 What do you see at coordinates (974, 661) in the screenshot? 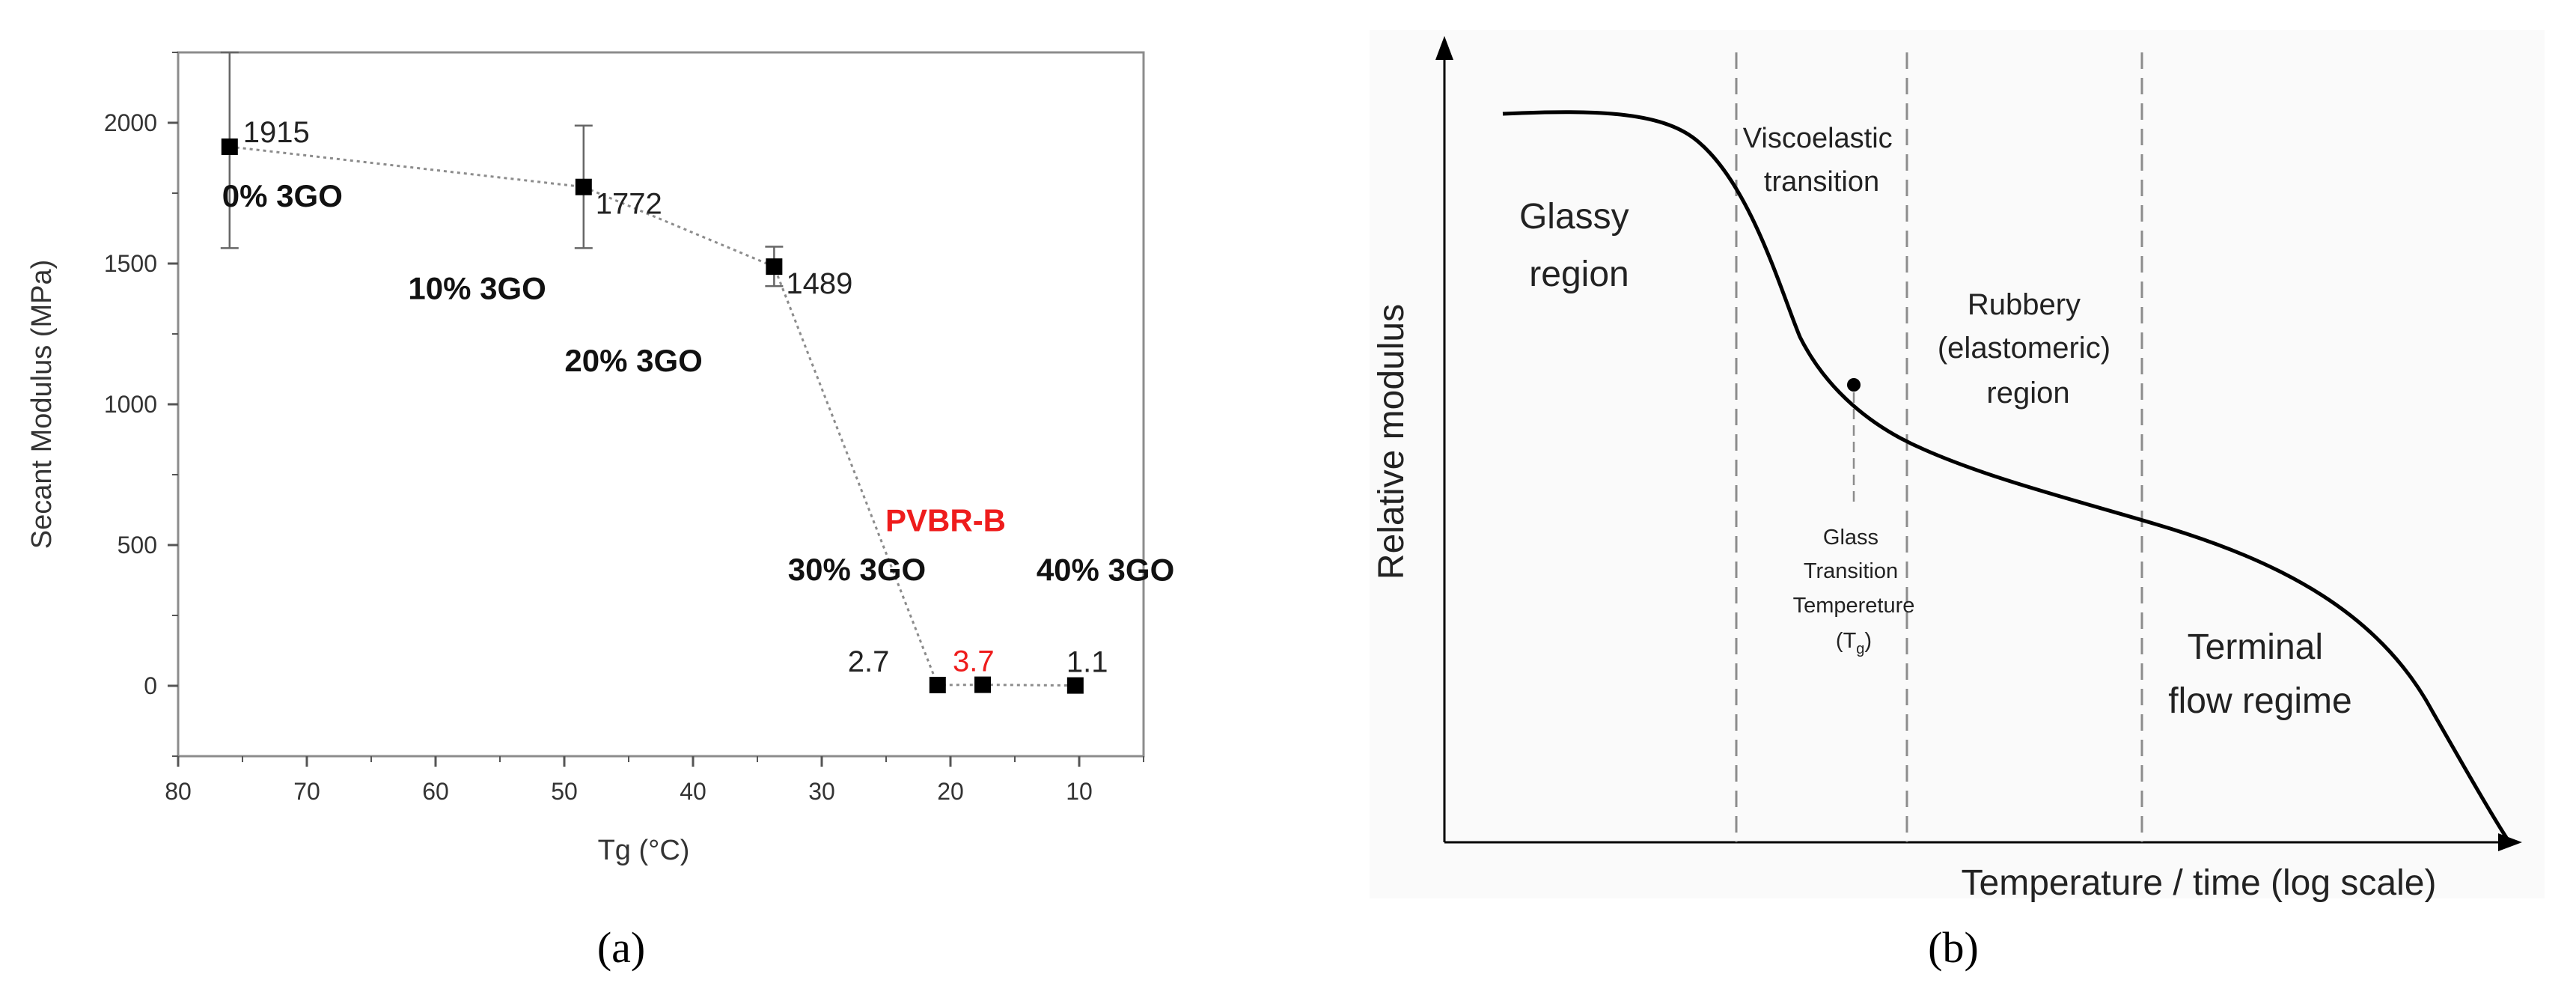
I see `value-label: 3.7` at bounding box center [974, 661].